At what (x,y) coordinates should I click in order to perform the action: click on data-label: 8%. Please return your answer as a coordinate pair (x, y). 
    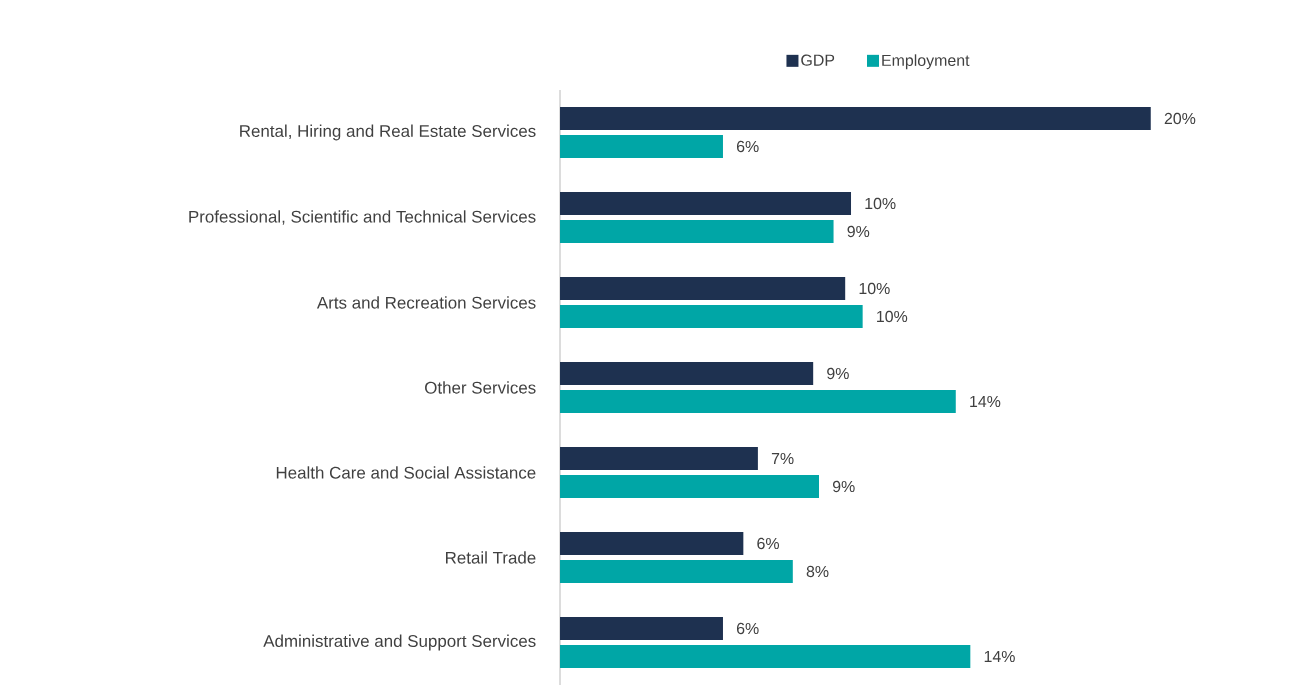
    Looking at the image, I should click on (817, 571).